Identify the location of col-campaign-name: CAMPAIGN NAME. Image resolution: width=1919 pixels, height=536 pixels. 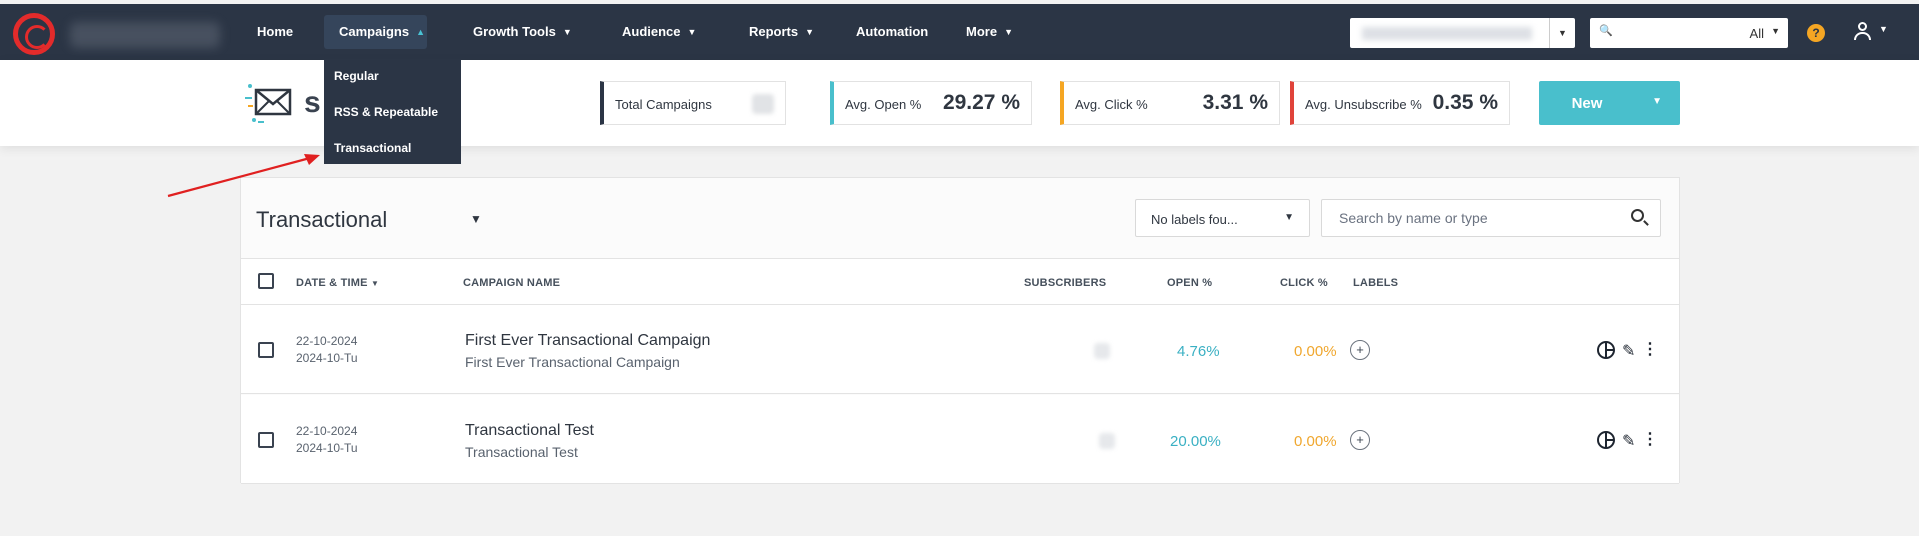
(512, 283).